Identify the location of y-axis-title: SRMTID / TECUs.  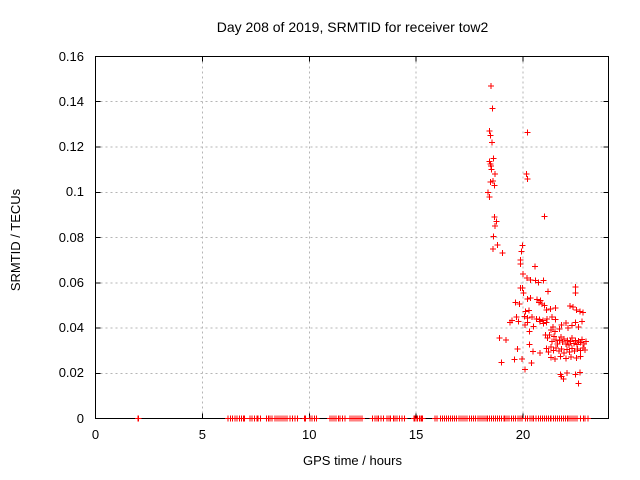
(15, 240).